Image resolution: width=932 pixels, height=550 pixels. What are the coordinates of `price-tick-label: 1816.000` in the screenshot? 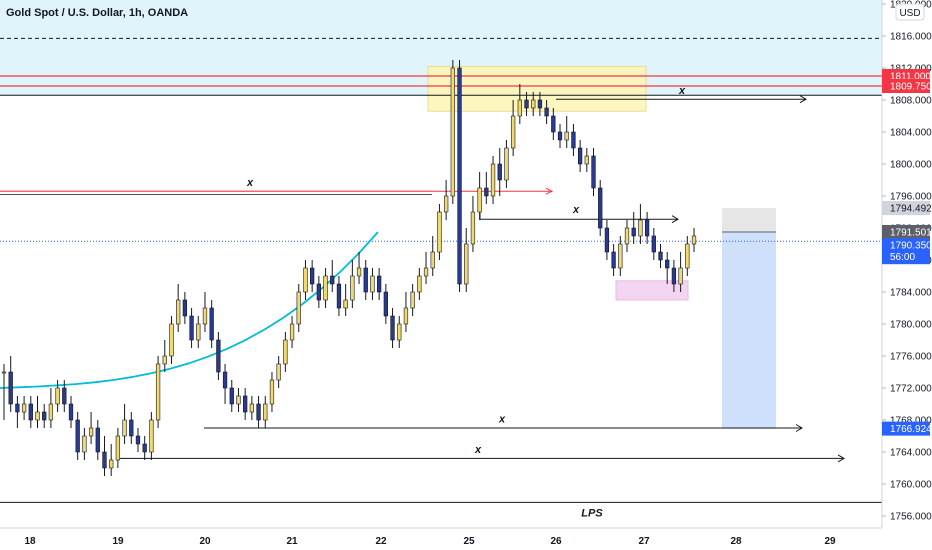 It's located at (911, 37).